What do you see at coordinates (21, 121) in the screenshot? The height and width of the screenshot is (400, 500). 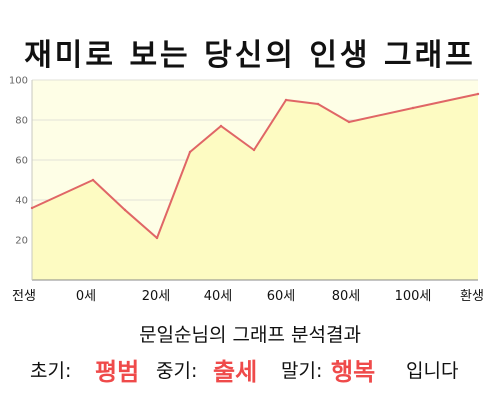 I see `y-tick-label: 80` at bounding box center [21, 121].